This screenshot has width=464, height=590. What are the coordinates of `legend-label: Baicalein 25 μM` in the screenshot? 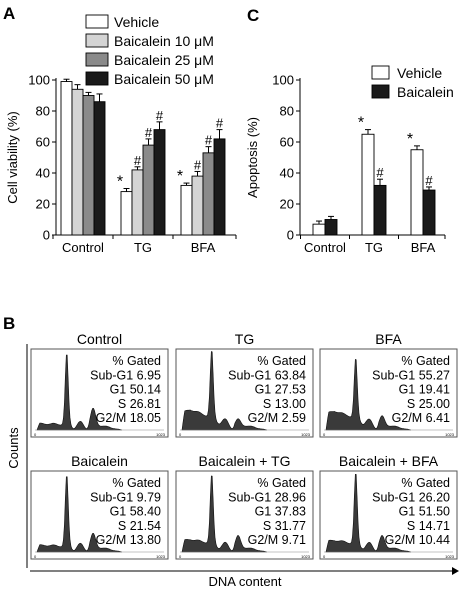 It's located at (164, 60).